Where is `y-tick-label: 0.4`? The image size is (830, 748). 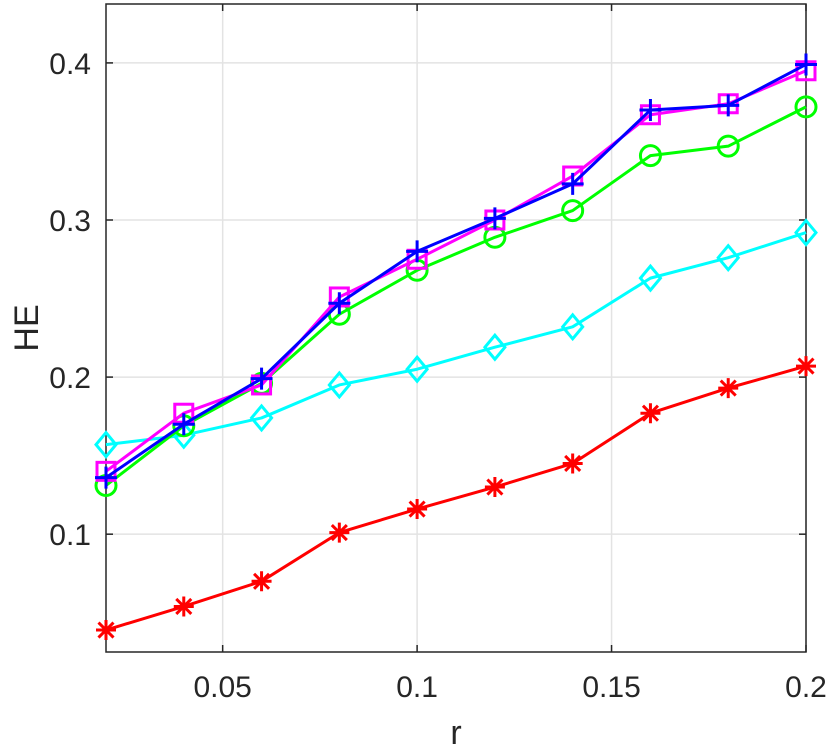 y-tick-label: 0.4 is located at coordinates (70, 64).